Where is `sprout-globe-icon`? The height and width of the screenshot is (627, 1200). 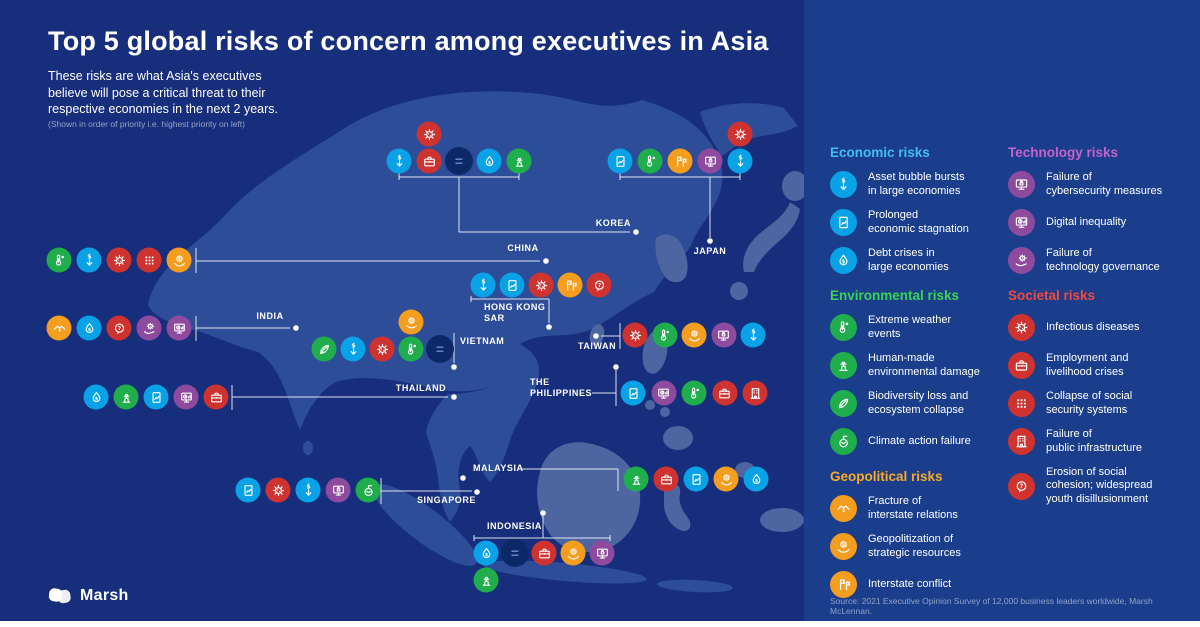
sprout-globe-icon is located at coordinates (843, 441).